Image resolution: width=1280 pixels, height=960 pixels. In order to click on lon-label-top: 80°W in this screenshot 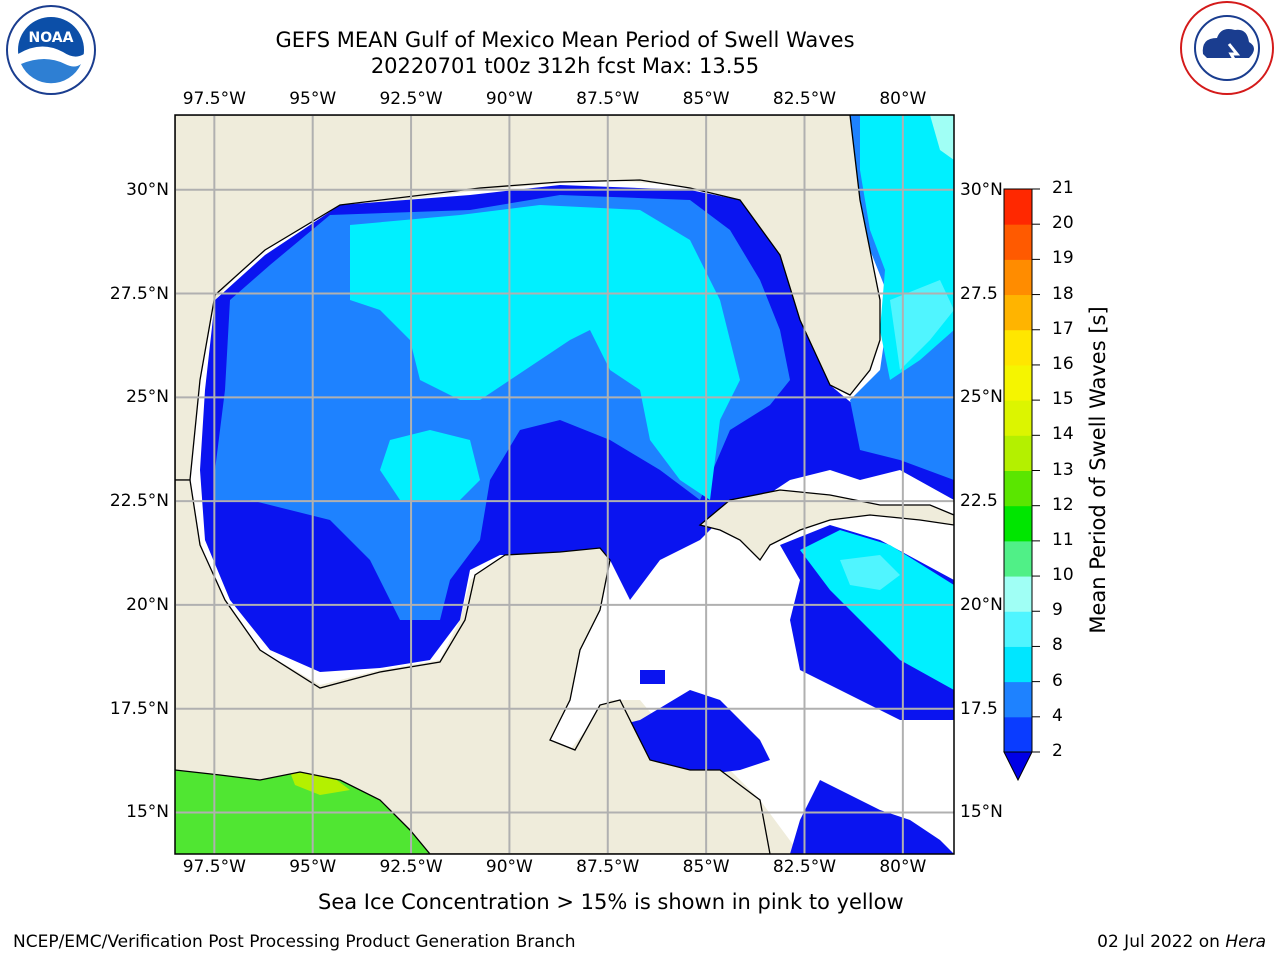, I will do `click(903, 99)`.